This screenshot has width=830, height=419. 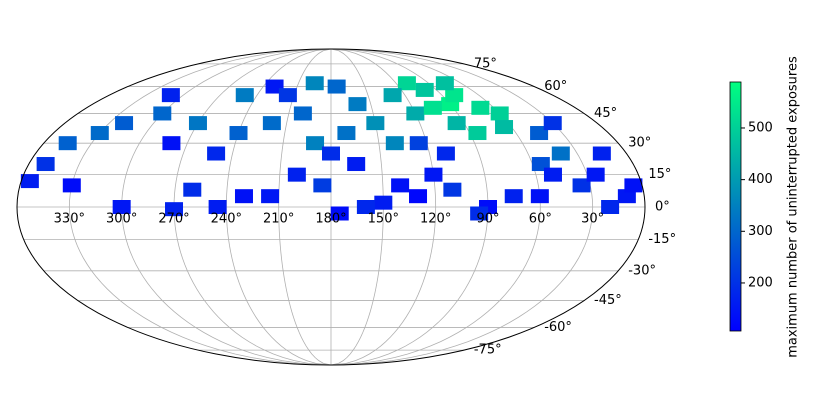 I want to click on x-tick-label: 120°, so click(x=435, y=219).